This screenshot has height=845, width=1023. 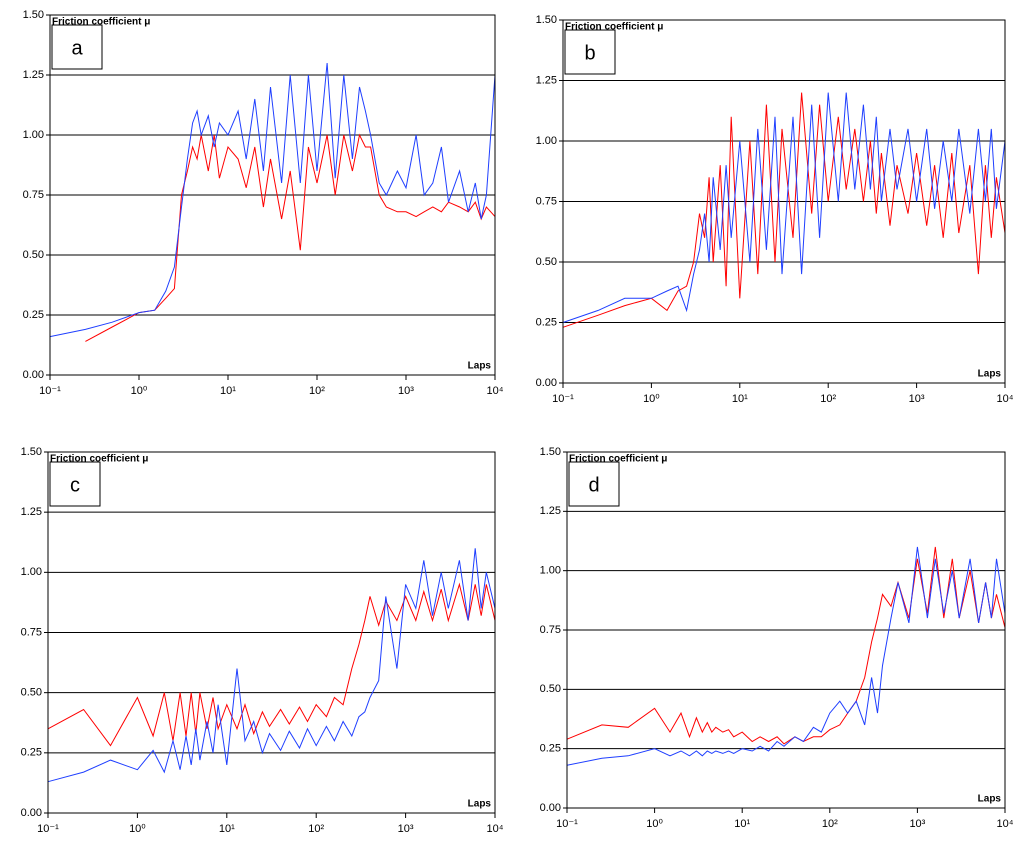 I want to click on panel-label: c, so click(x=75, y=485).